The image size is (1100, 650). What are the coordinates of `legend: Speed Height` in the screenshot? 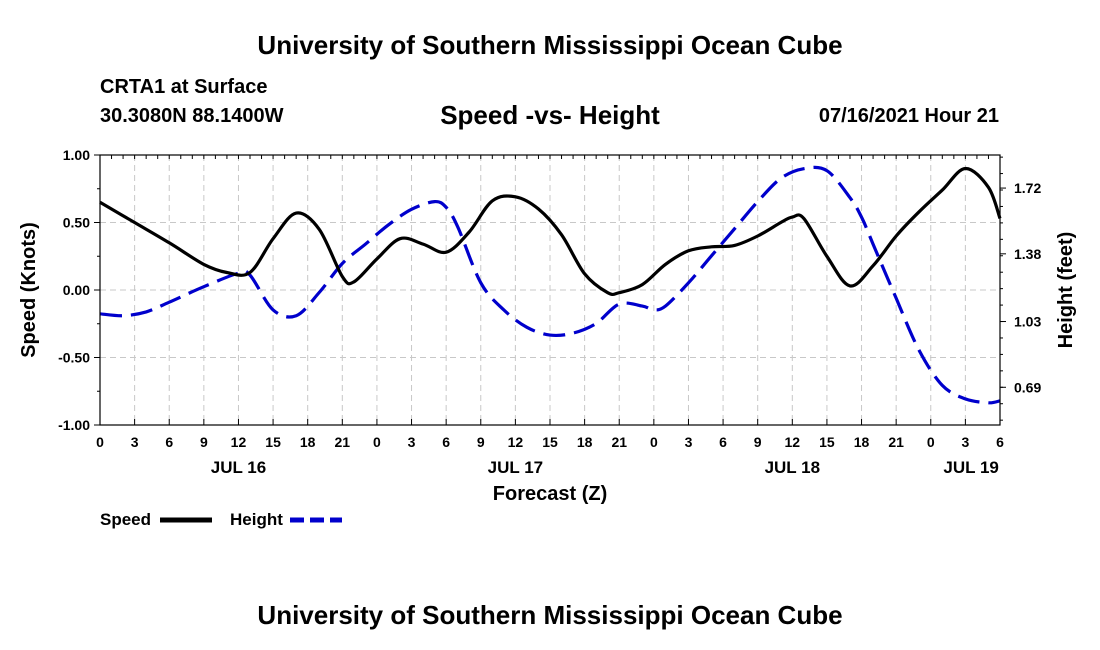 It's located at (221, 519).